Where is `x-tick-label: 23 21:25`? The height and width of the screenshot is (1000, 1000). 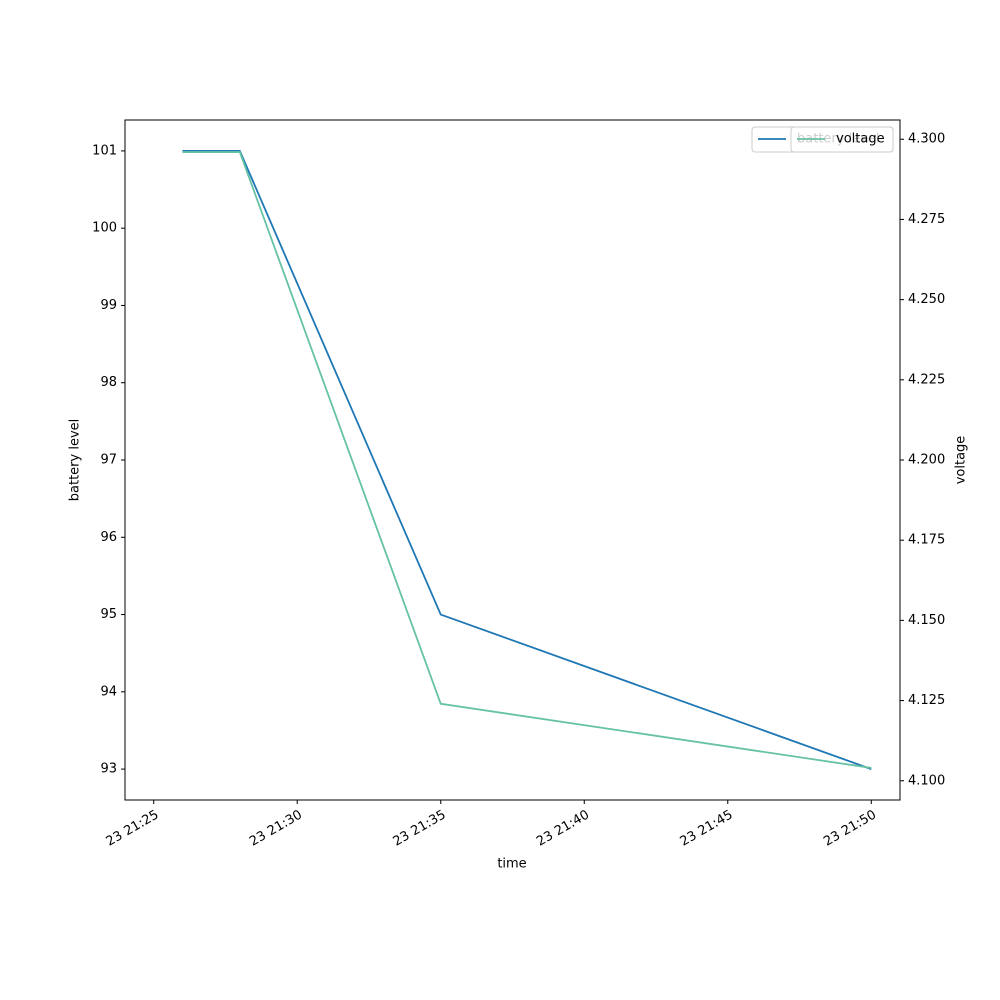
x-tick-label: 23 21:25 is located at coordinates (133, 829).